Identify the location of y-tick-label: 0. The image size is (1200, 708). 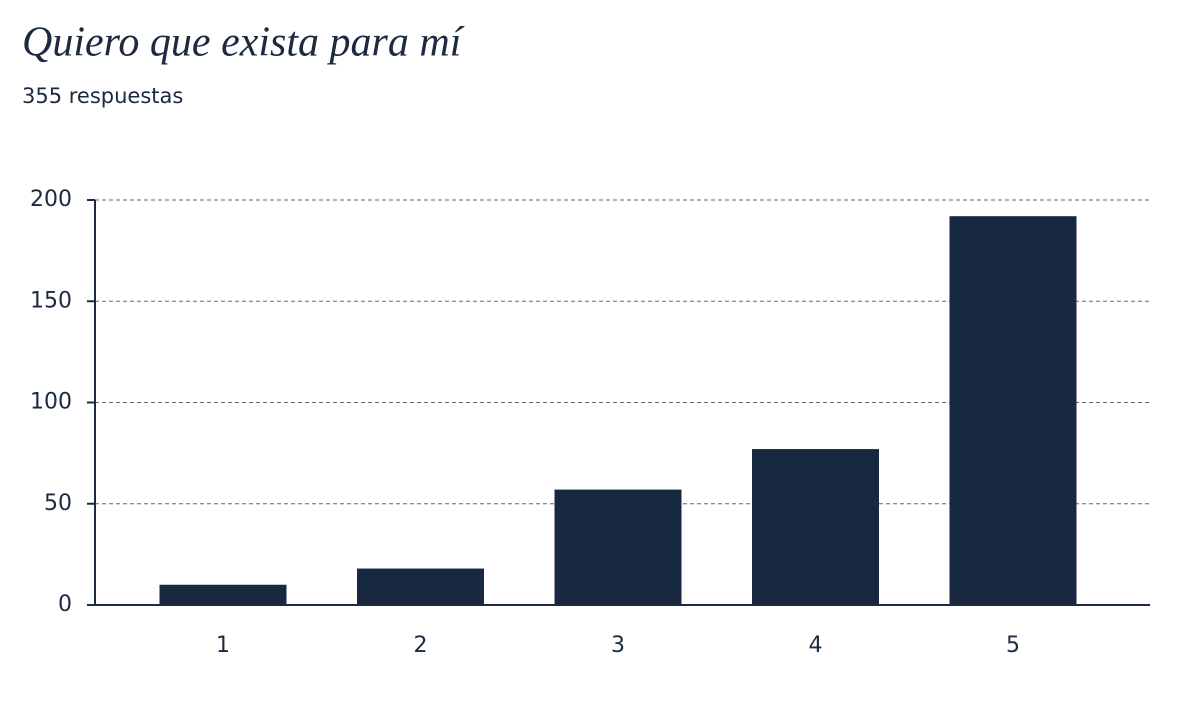
(65, 604).